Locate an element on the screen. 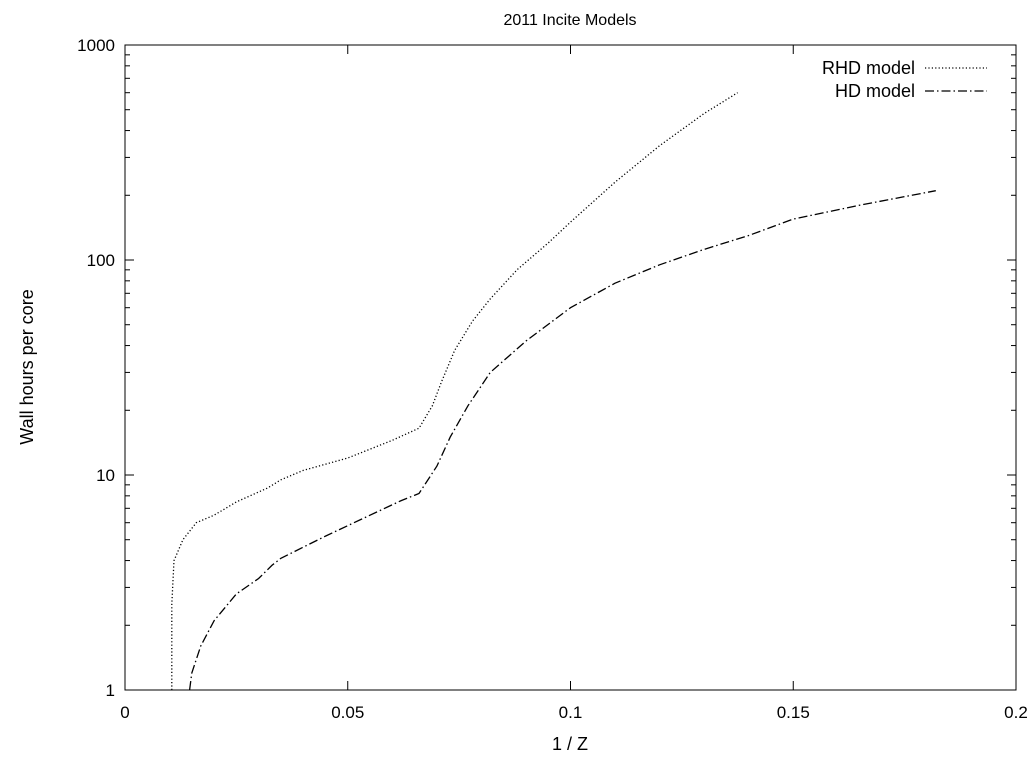 The height and width of the screenshot is (759, 1034). x-tick-label: 0.15 is located at coordinates (793, 712).